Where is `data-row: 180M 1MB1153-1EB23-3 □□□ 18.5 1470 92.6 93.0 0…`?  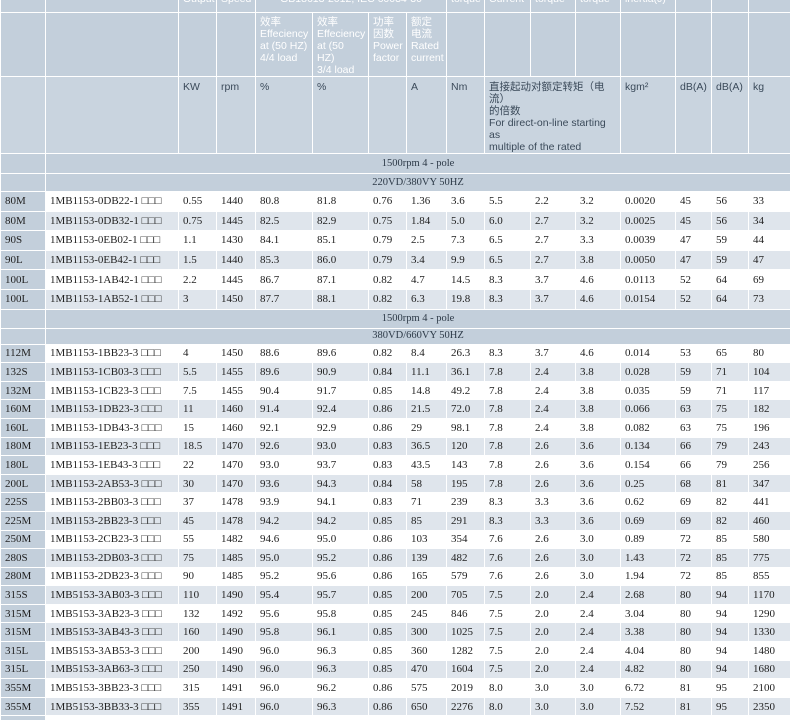 data-row: 180M 1MB1153-1EB23-3 □□□ 18.5 1470 92.6 93.0 0… is located at coordinates (395, 446).